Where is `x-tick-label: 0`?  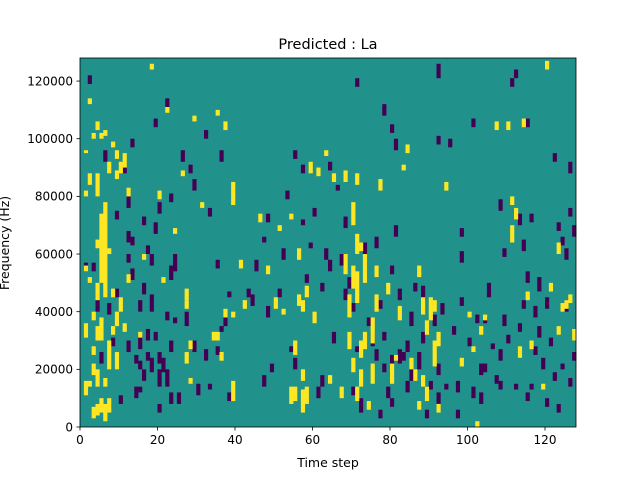
x-tick-label: 0 is located at coordinates (80, 440).